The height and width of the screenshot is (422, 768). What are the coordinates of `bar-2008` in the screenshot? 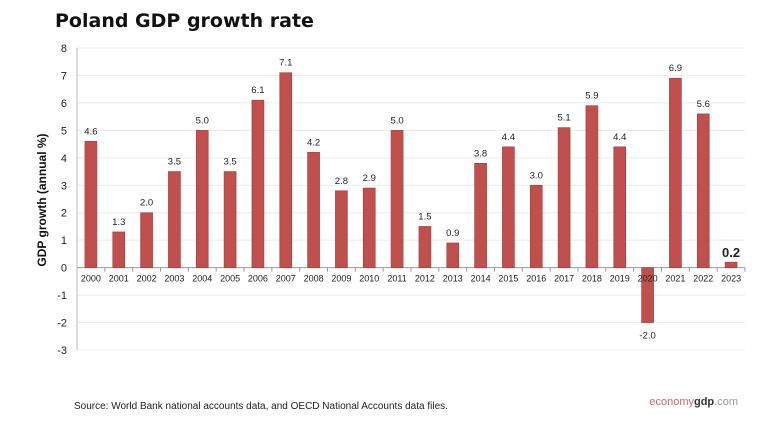 It's located at (313, 210).